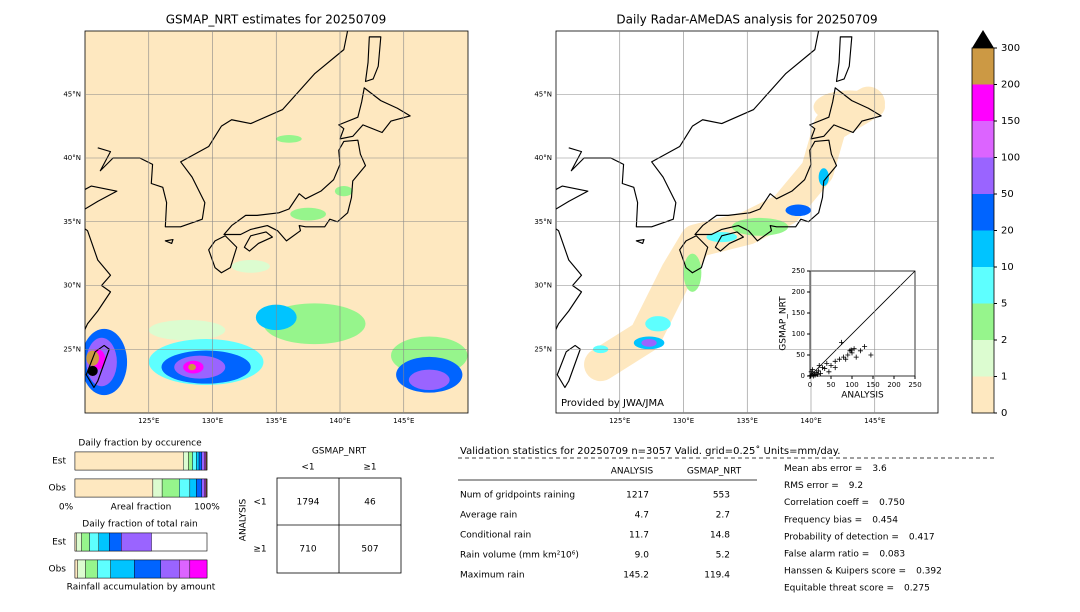  I want to click on lon-tick-label: 135°E, so click(276, 421).